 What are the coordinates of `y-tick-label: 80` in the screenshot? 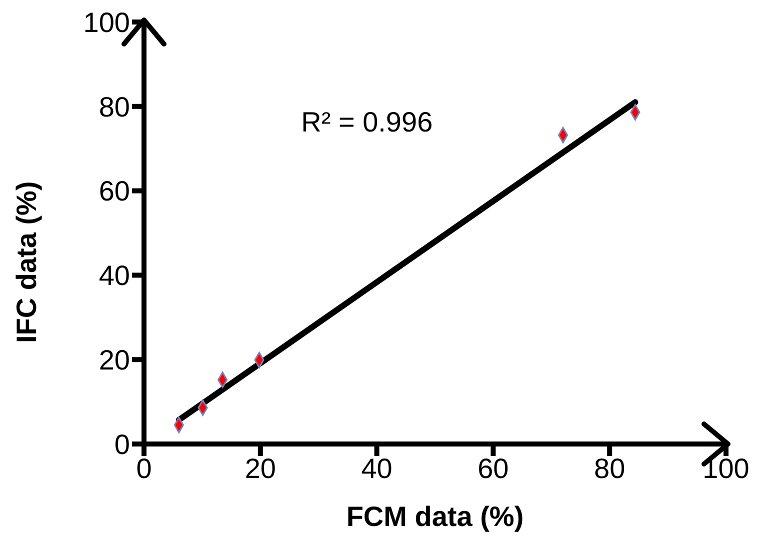 It's located at (114, 106).